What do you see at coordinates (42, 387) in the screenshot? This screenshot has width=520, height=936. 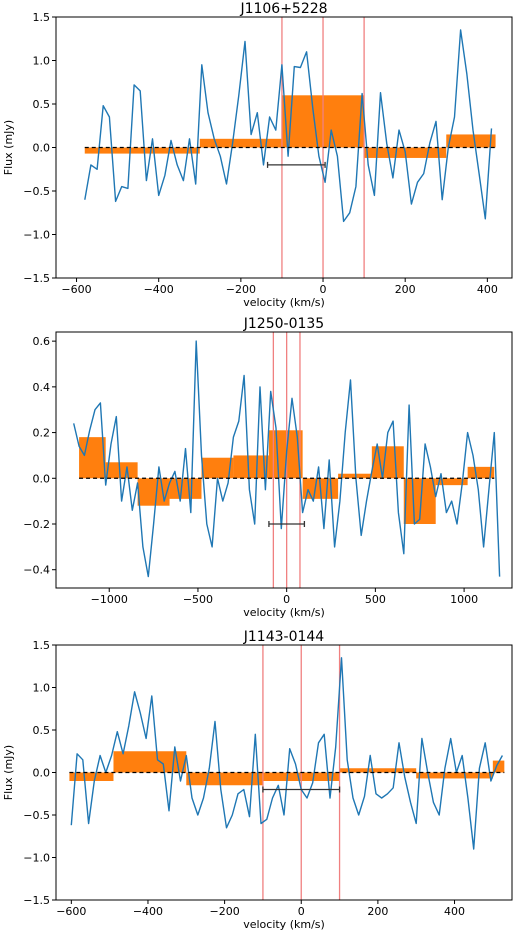 I see `y-tick-label: 0.4` at bounding box center [42, 387].